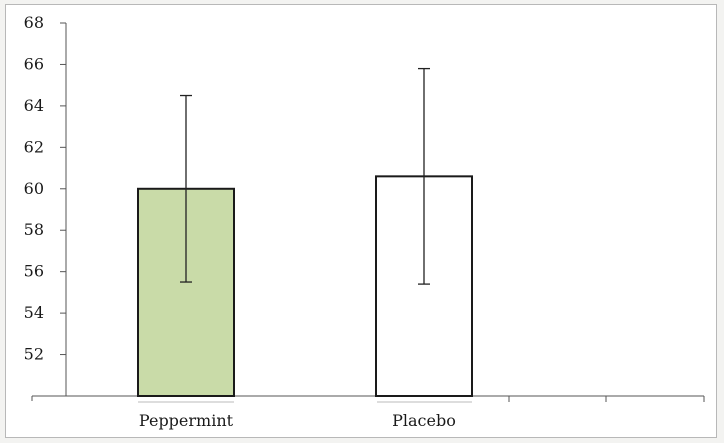 The image size is (724, 443). Describe the element at coordinates (34, 354) in the screenshot. I see `y-tick-label: 52` at that location.